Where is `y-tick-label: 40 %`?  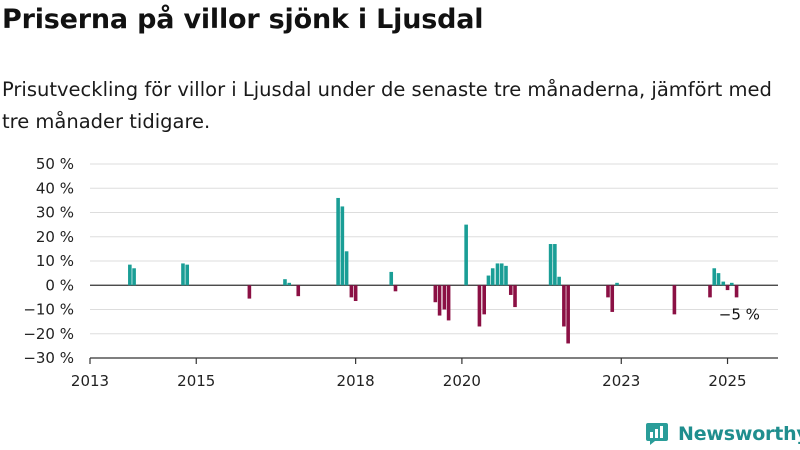
y-tick-label: 40 % is located at coordinates (55, 188).